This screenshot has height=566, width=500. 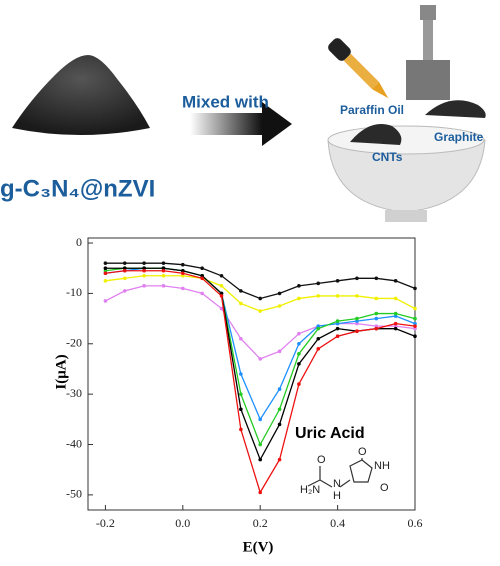 I want to click on molecule: H₂N O N H O NH O, so click(x=345, y=474).